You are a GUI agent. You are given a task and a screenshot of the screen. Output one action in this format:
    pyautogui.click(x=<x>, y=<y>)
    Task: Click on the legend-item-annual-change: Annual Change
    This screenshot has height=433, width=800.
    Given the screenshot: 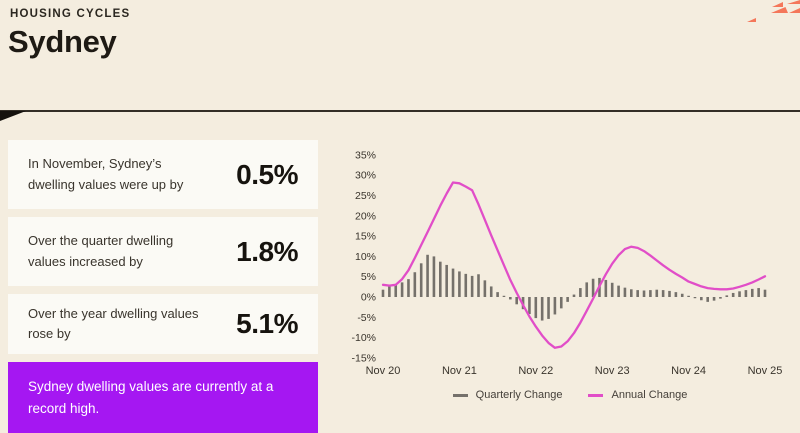 What is the action you would take?
    pyautogui.click(x=637, y=395)
    